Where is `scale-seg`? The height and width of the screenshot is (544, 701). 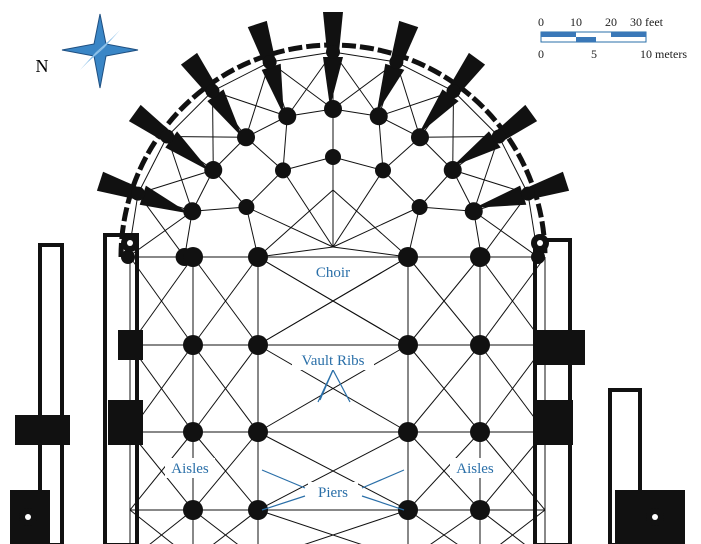 scale-seg is located at coordinates (628, 34).